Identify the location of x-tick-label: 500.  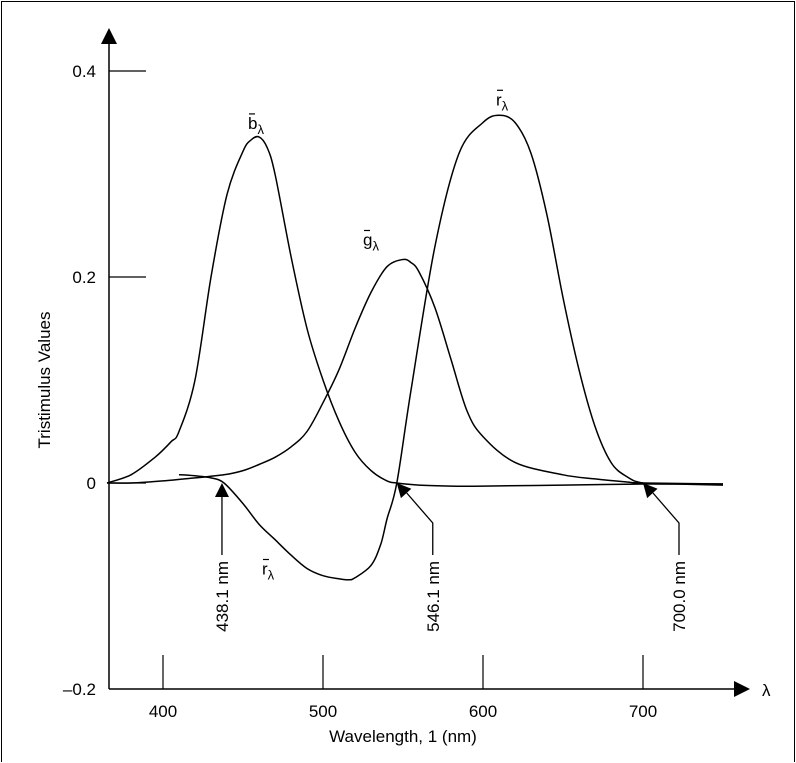
(323, 711).